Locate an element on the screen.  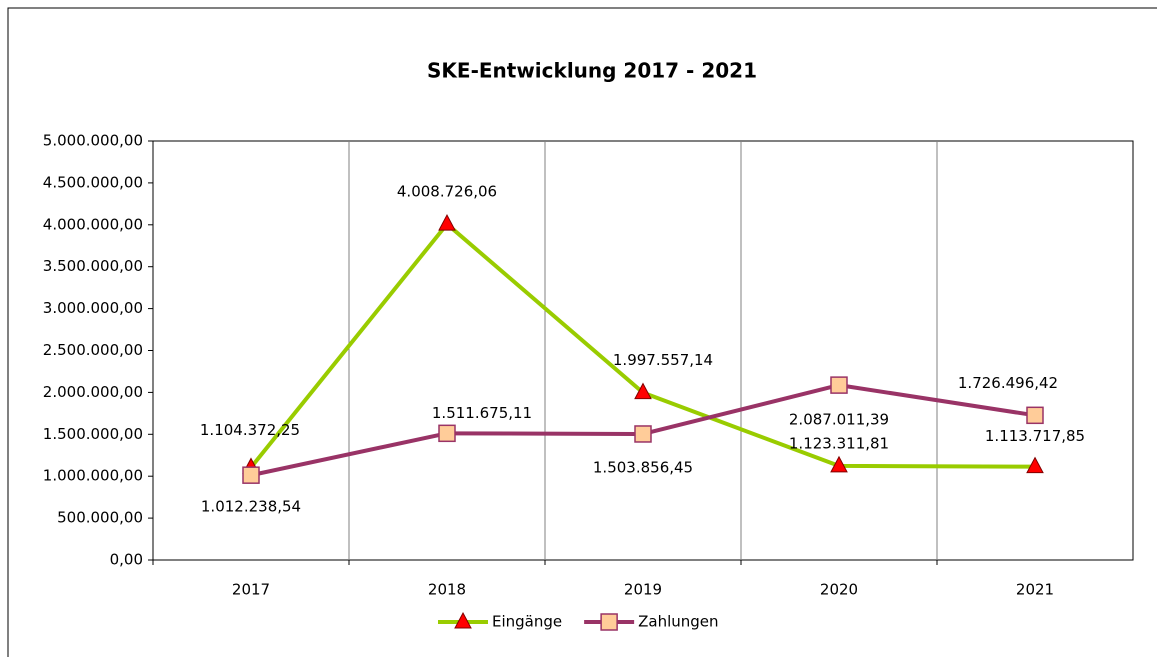
x-tick-label: 2017 is located at coordinates (251, 590).